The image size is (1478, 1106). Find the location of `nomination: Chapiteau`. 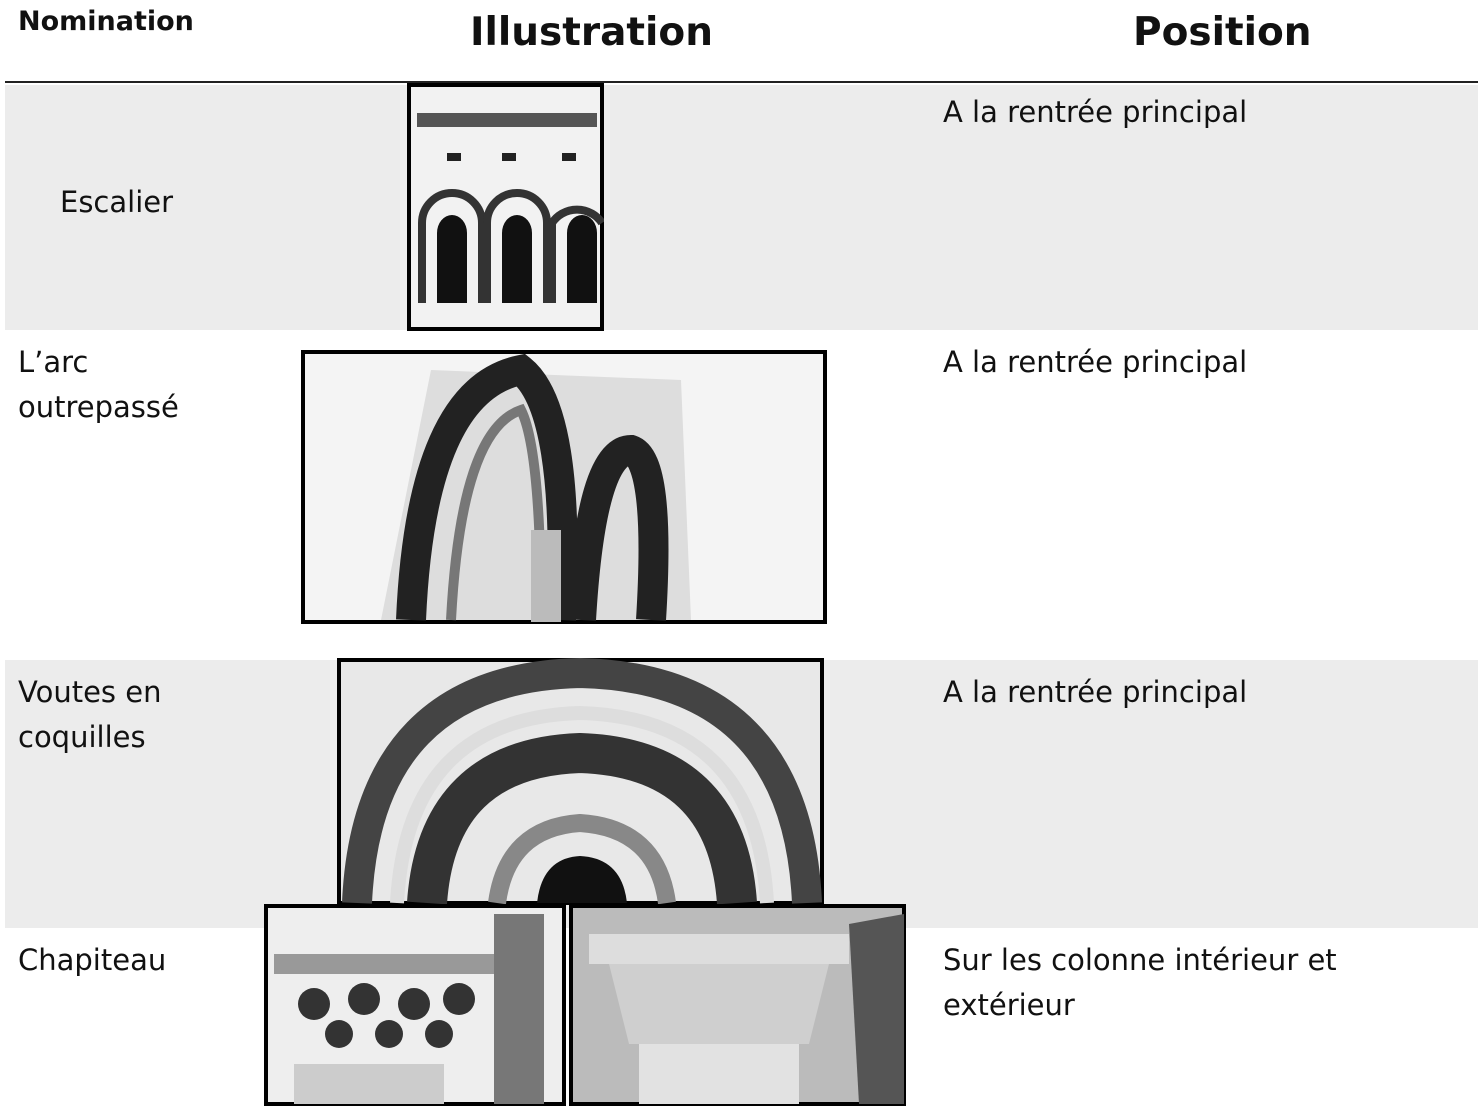

nomination: Chapiteau is located at coordinates (92, 960).